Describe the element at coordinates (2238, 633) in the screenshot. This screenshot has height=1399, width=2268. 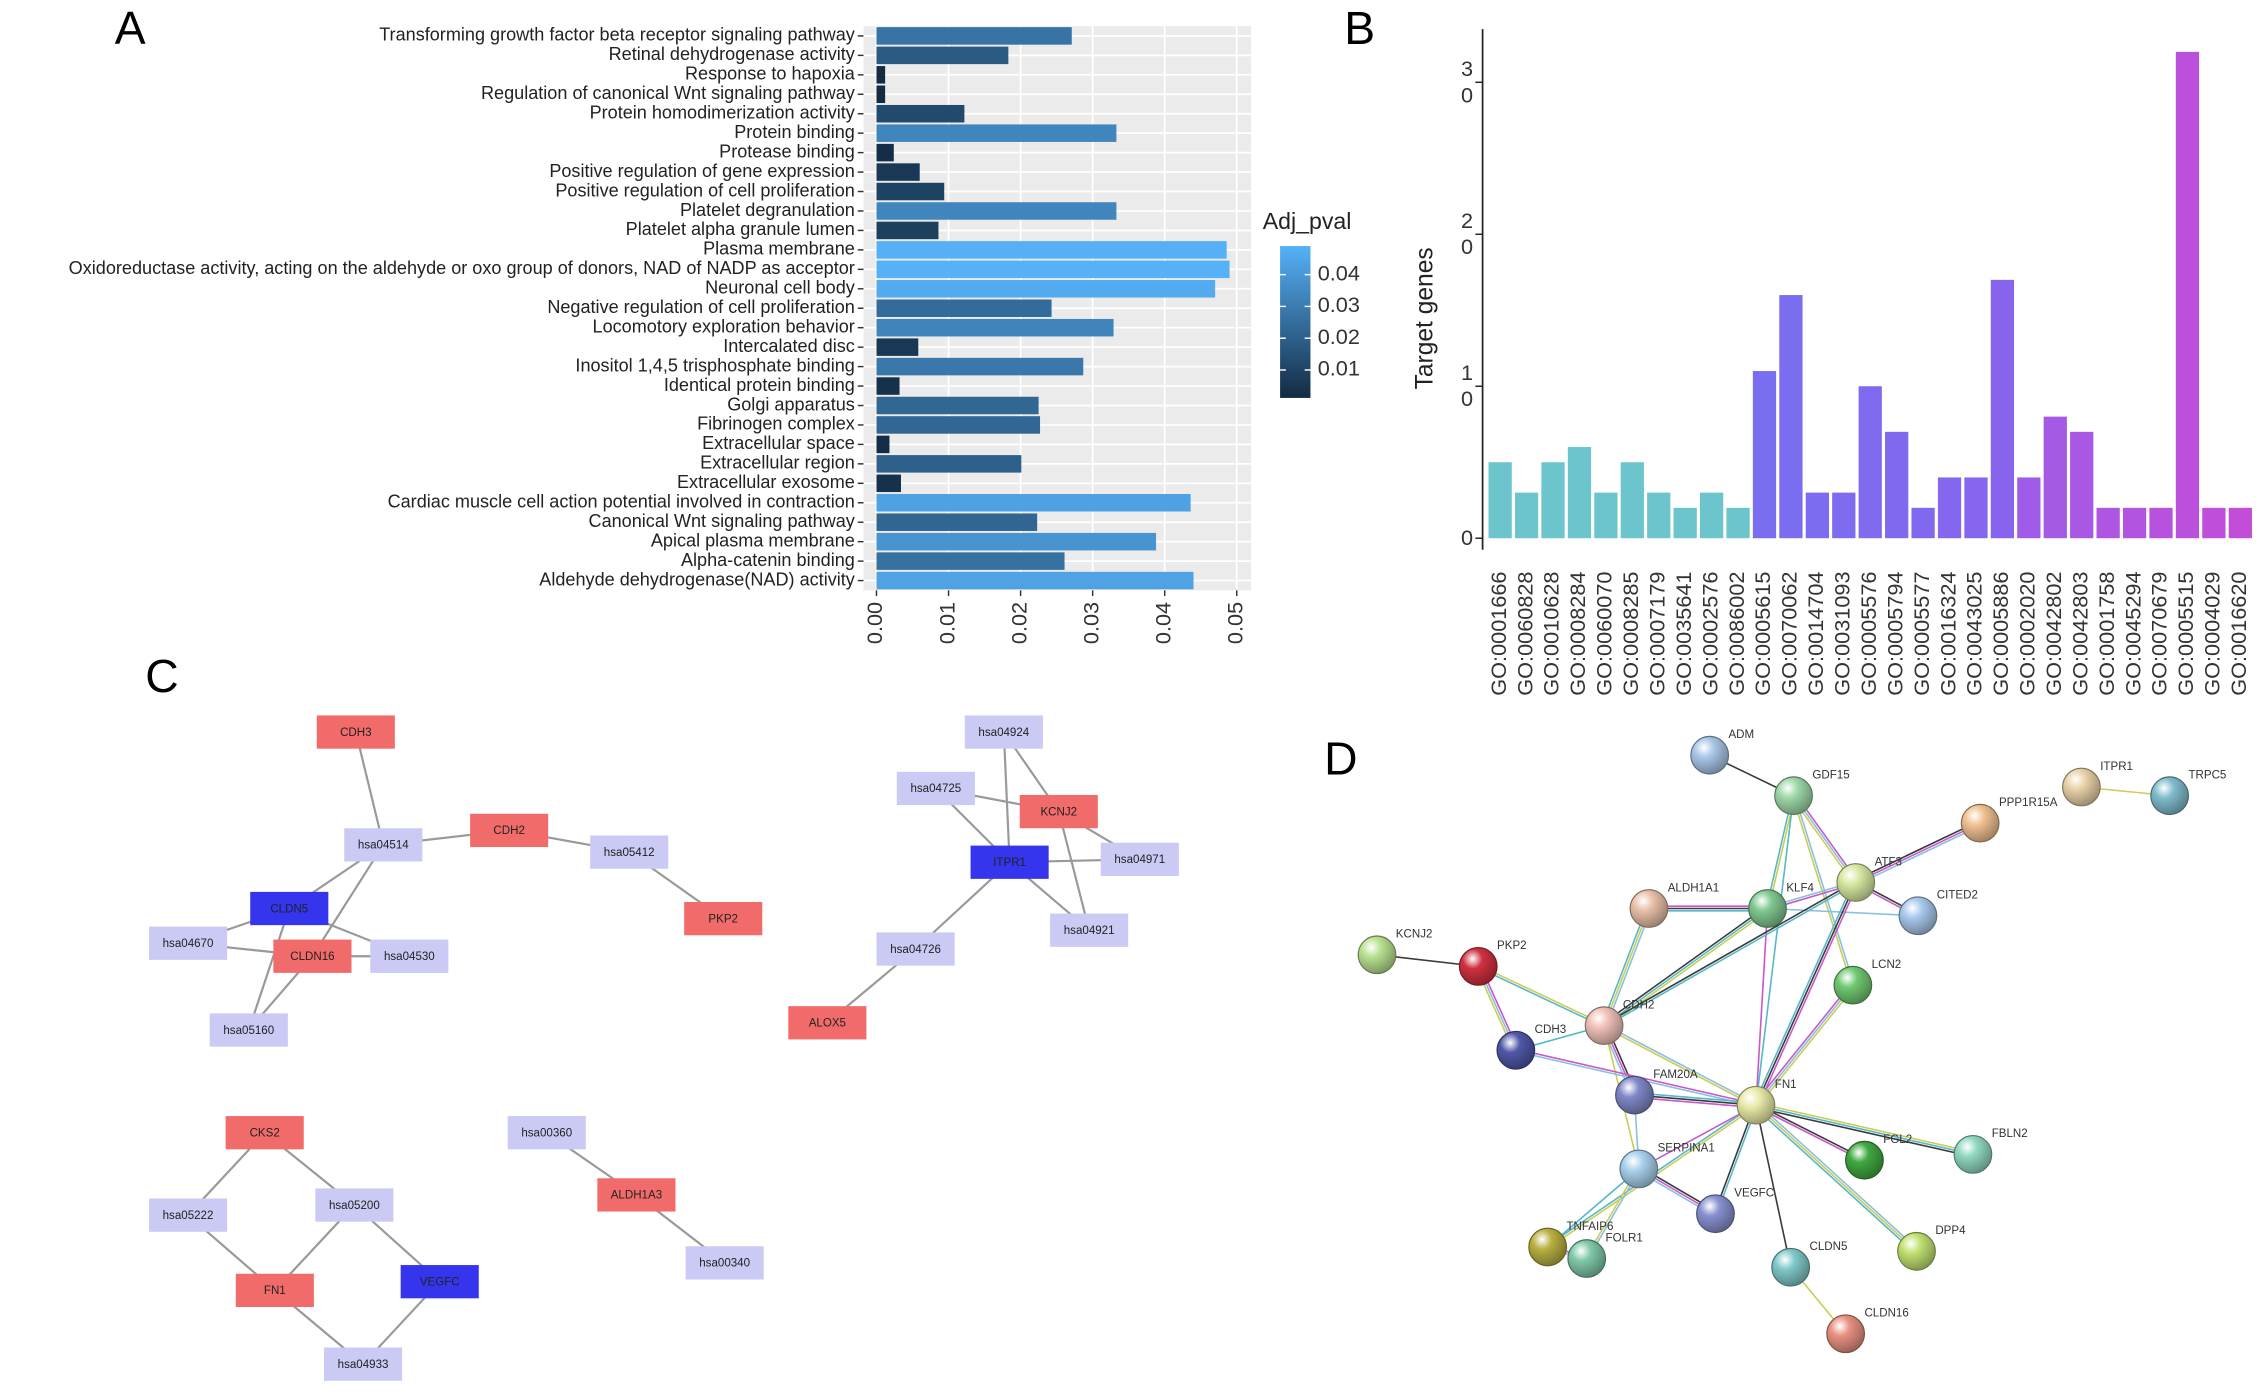
I see `x-tick-label: GO:0016620` at that location.